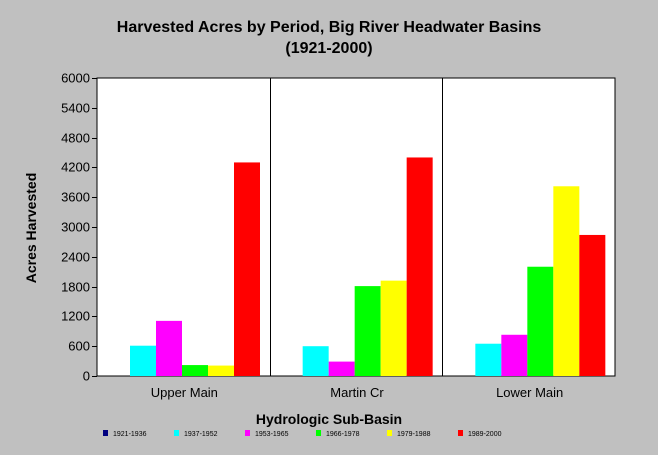 The width and height of the screenshot is (658, 455). Describe the element at coordinates (414, 434) in the screenshot. I see `legend-label: 1979-1988` at that location.